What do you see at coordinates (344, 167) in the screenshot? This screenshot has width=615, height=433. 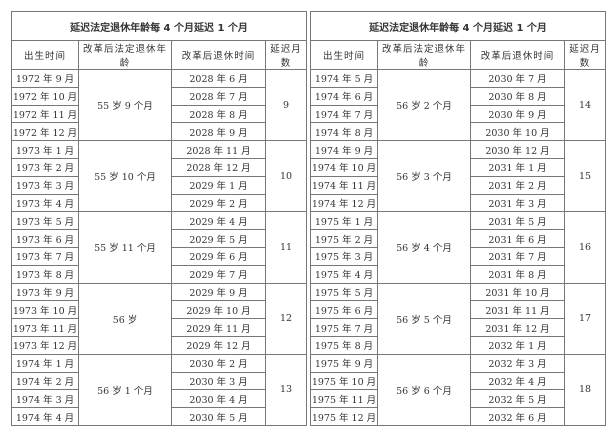 I see `birth-cell: 1974 年 10 月` at bounding box center [344, 167].